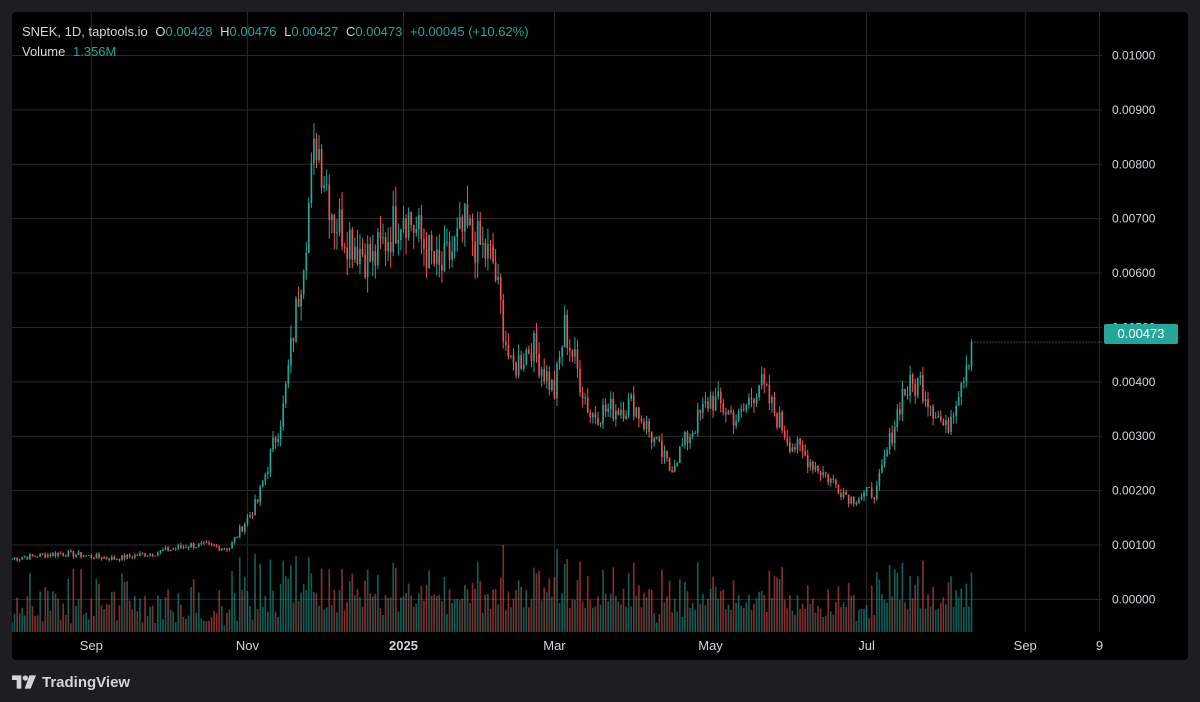 This screenshot has width=1200, height=702. What do you see at coordinates (1134, 491) in the screenshot?
I see `price-tick-label: 0.00200` at bounding box center [1134, 491].